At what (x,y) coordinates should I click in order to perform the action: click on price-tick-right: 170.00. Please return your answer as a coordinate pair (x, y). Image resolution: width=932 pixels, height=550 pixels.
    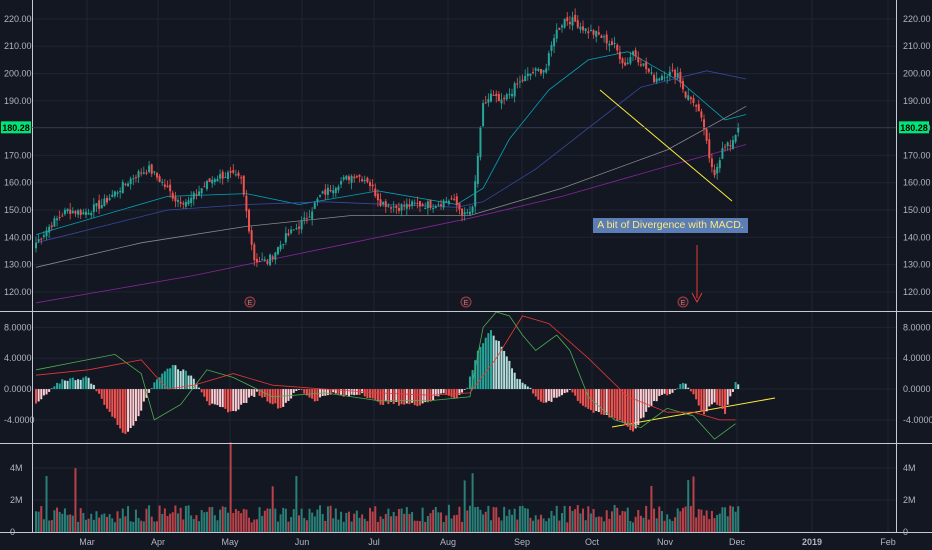
    Looking at the image, I should click on (917, 155).